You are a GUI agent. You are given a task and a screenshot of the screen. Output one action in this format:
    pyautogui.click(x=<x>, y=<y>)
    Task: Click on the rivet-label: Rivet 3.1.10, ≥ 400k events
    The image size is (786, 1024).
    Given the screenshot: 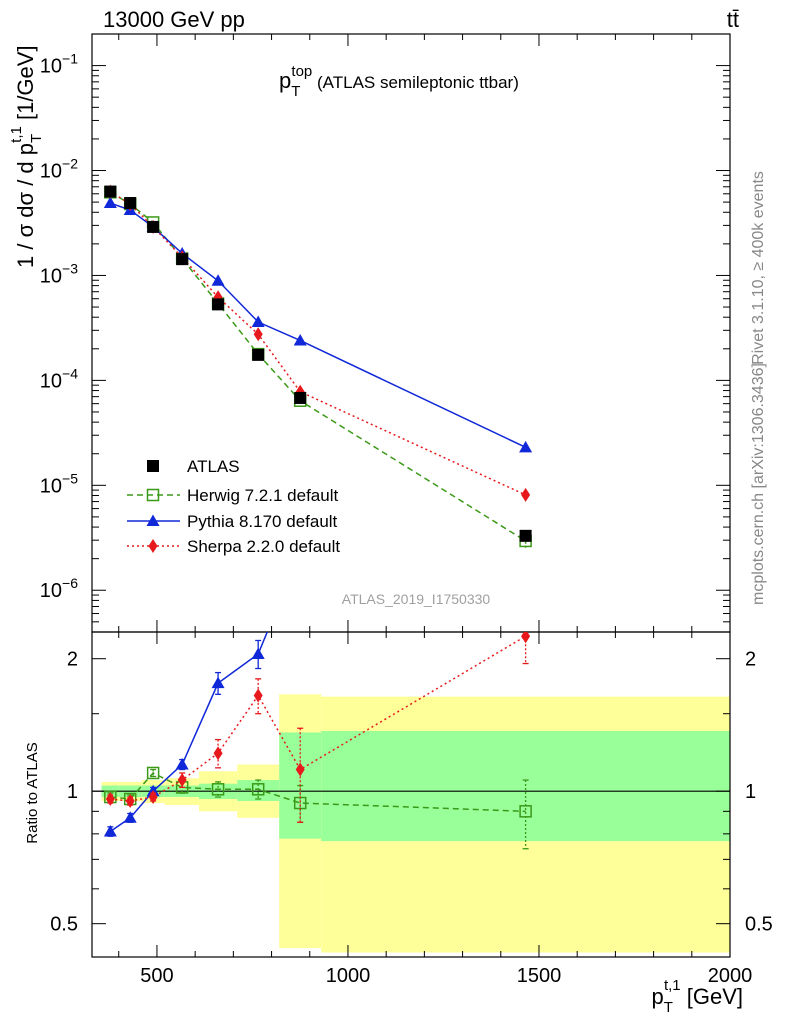 What is the action you would take?
    pyautogui.click(x=758, y=268)
    